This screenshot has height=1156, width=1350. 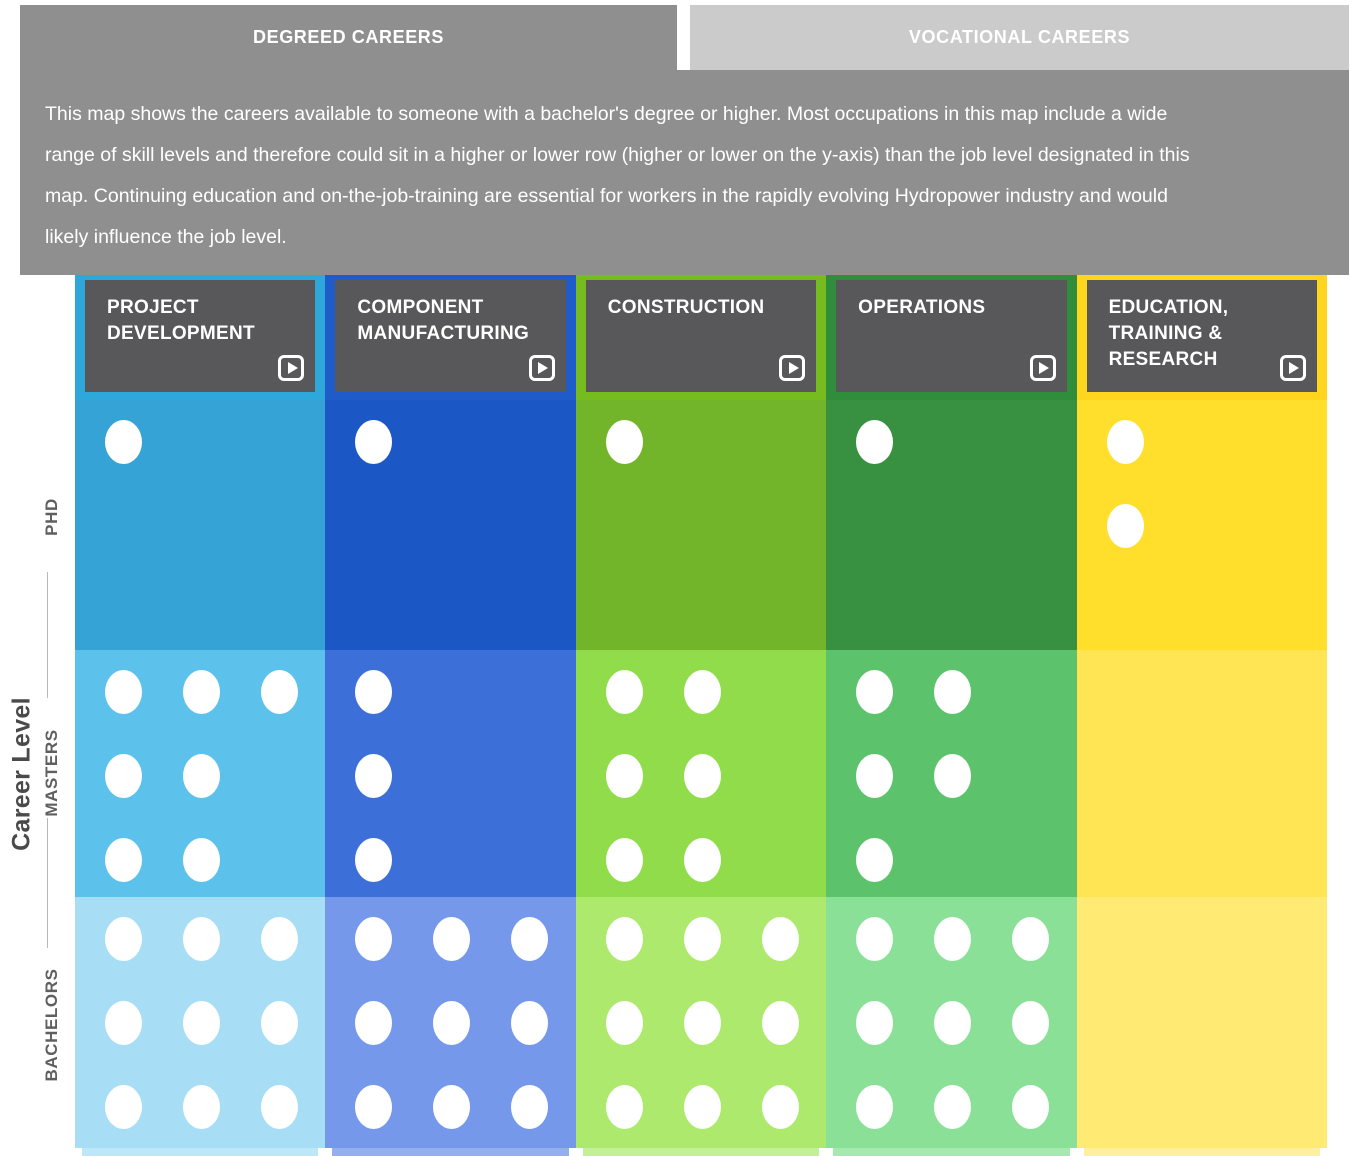 What do you see at coordinates (348, 37) in the screenshot?
I see `tab-degreed-careers: DEGREED CAREERS` at bounding box center [348, 37].